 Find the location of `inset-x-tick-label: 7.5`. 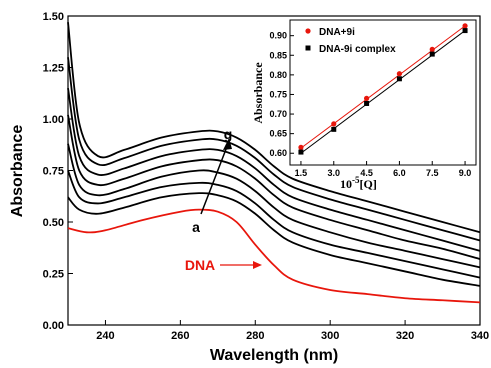

inset-x-tick-label: 7.5 is located at coordinates (432, 173).